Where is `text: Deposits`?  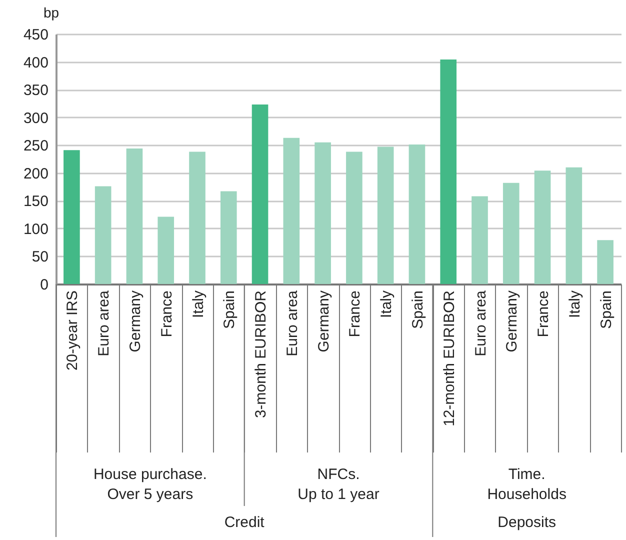
text: Deposits is located at coordinates (527, 522).